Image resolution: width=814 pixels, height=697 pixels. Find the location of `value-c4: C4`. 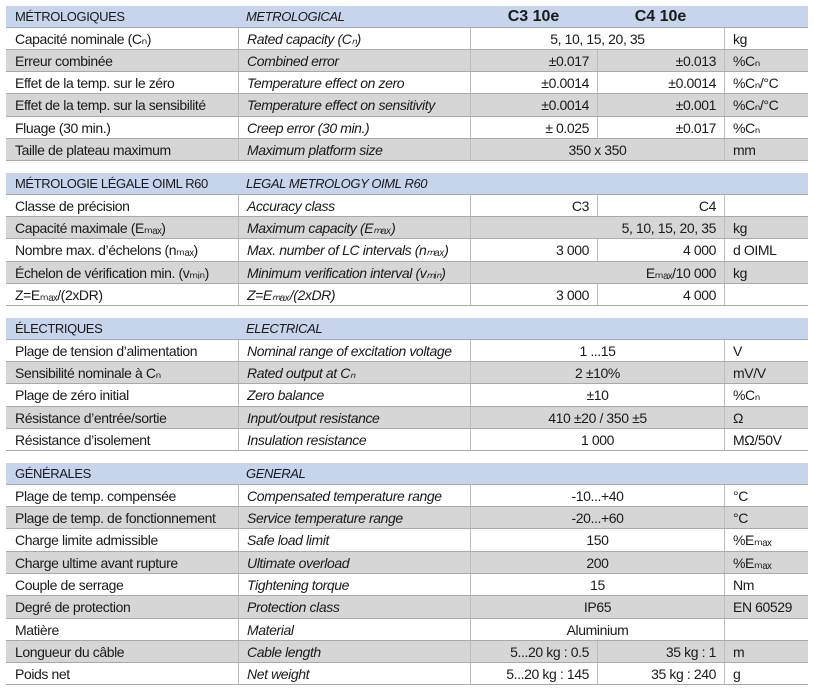

value-c4: C4 is located at coordinates (660, 205).